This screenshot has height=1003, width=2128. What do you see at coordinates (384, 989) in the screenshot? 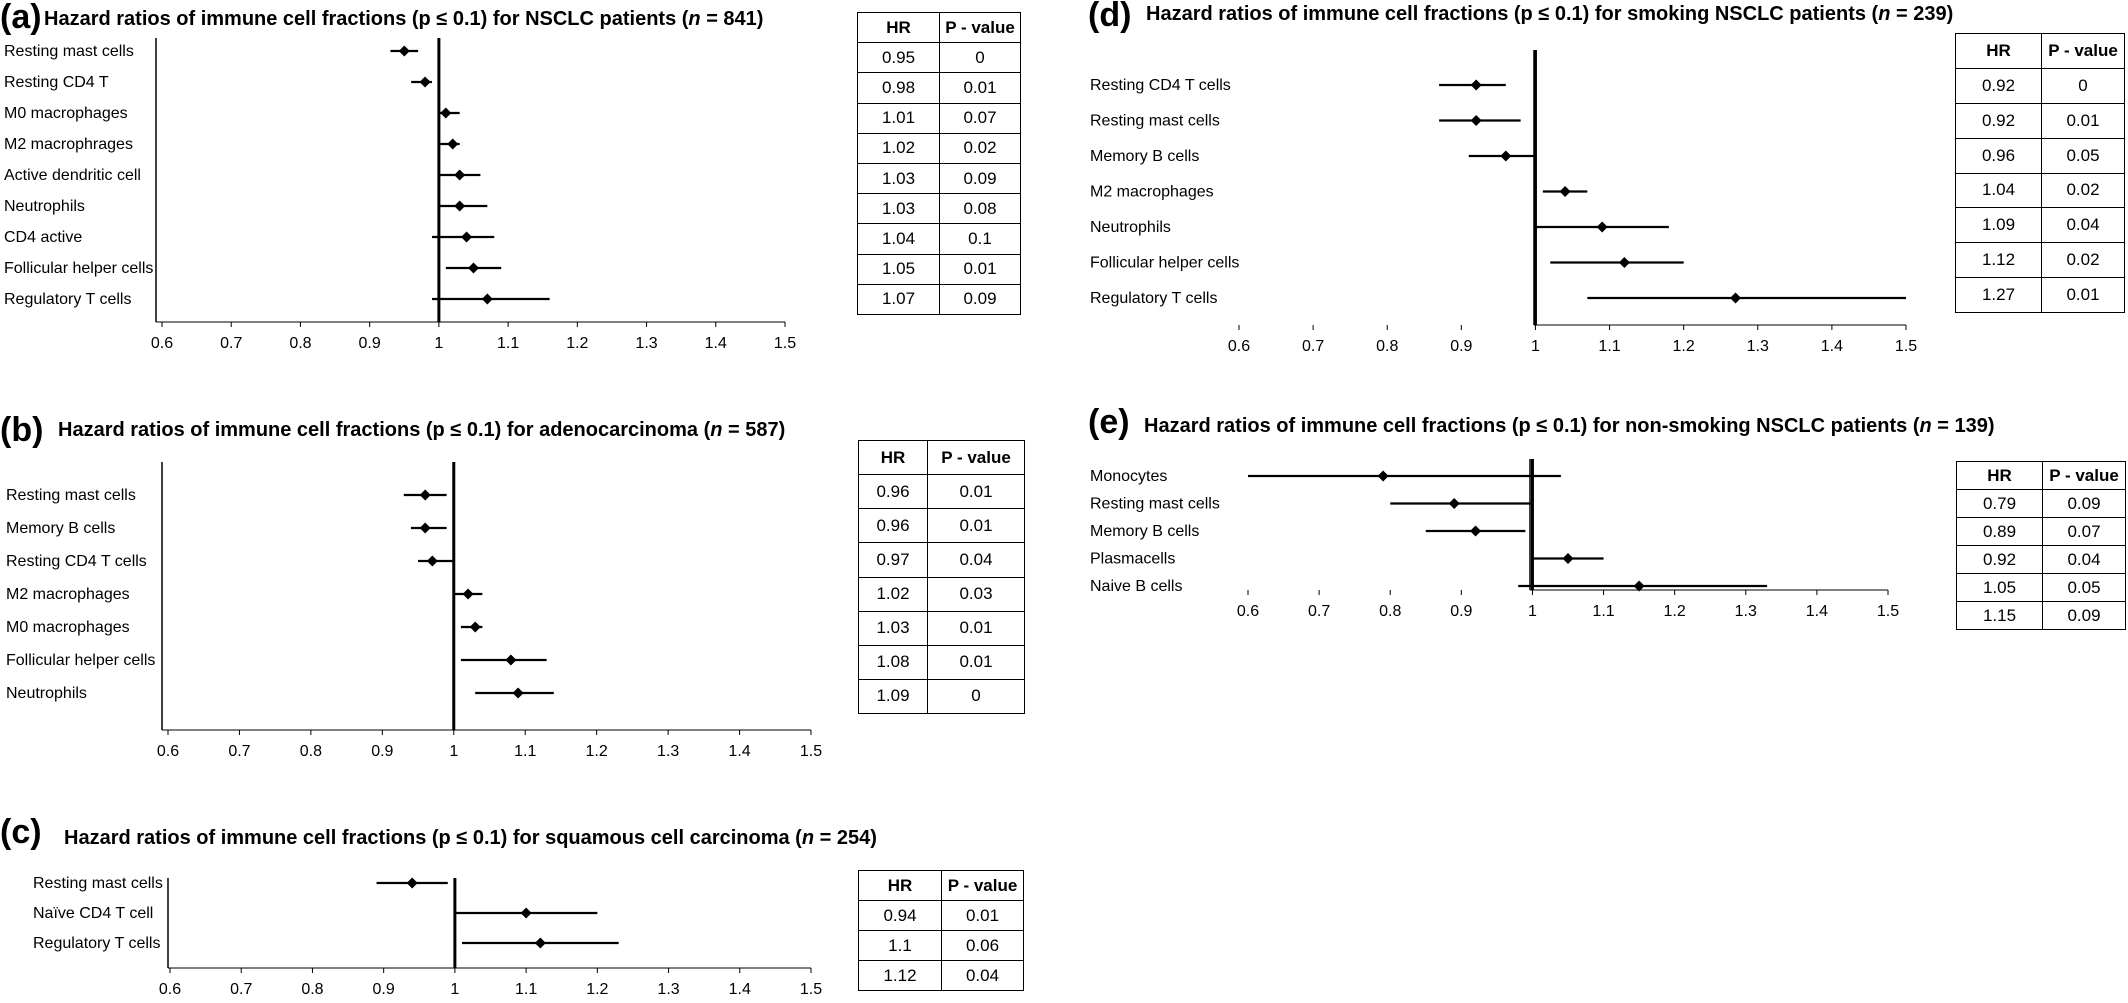
I see `x-tick-label: 0.9` at bounding box center [384, 989].